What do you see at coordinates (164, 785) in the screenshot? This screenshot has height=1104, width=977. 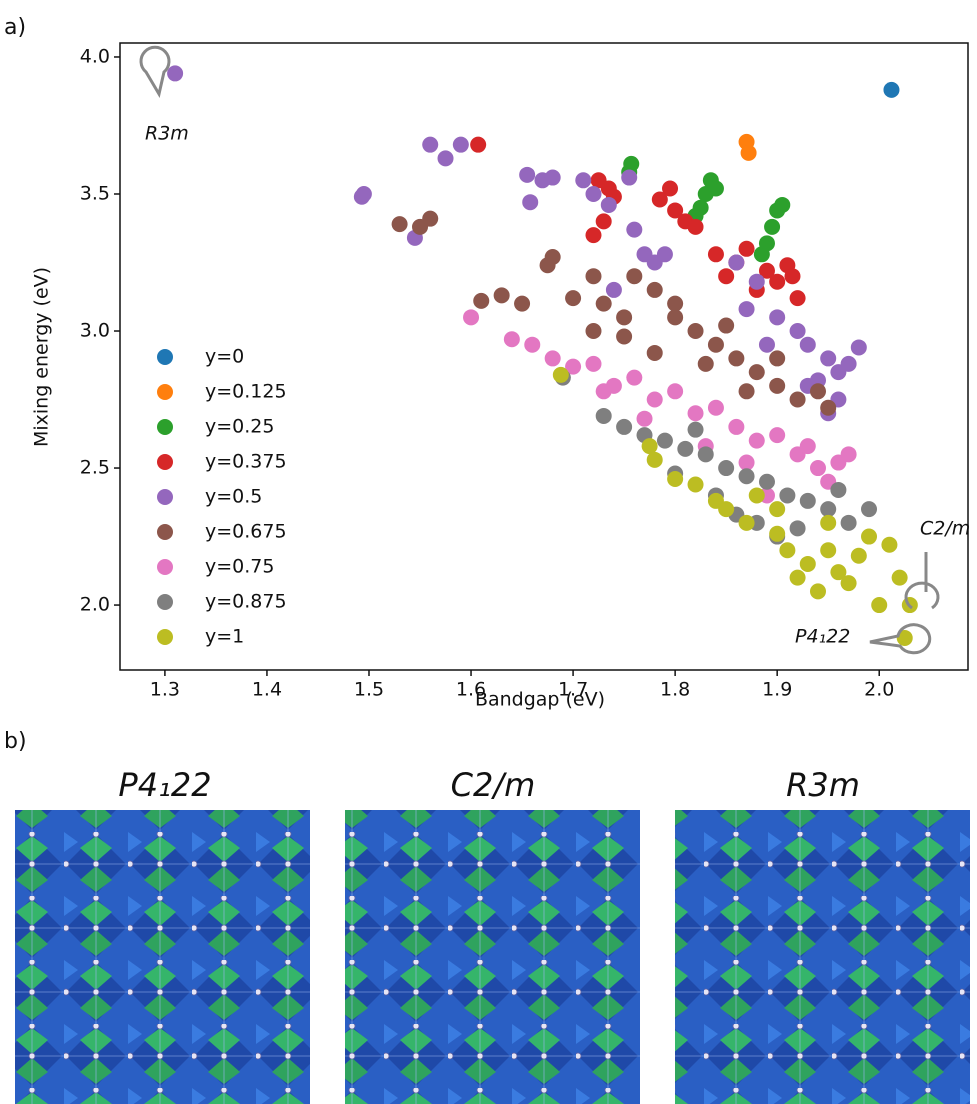 I see `structure-title: P4₁22` at bounding box center [164, 785].